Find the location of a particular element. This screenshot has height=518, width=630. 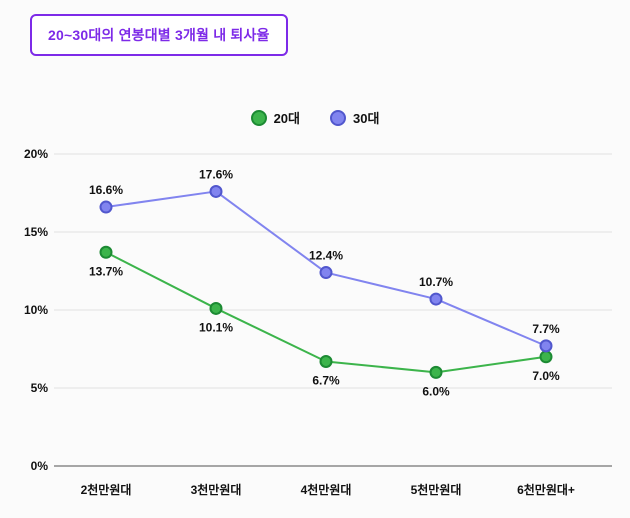

value-label-30대: 16.6% is located at coordinates (106, 190).